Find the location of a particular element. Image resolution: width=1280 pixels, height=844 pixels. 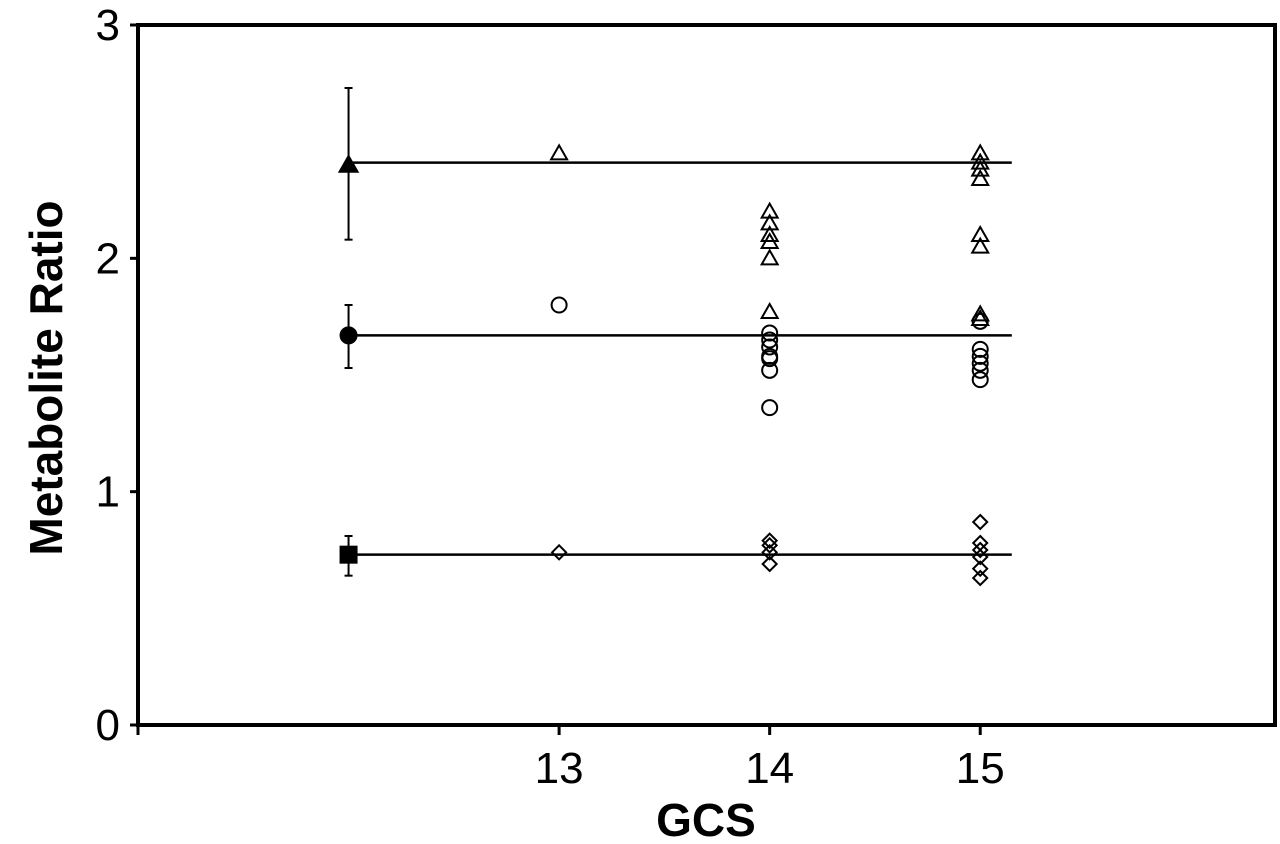

x-tick-label: 14 is located at coordinates (769, 768).